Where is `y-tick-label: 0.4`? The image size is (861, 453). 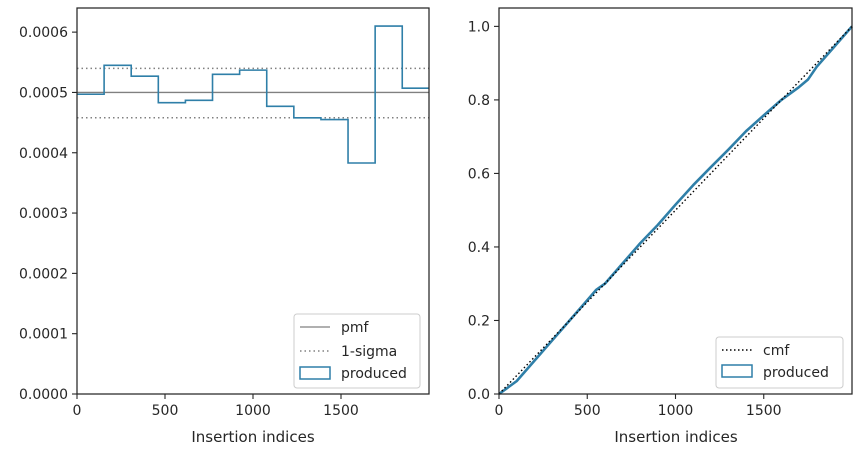 y-tick-label: 0.4 is located at coordinates (479, 248).